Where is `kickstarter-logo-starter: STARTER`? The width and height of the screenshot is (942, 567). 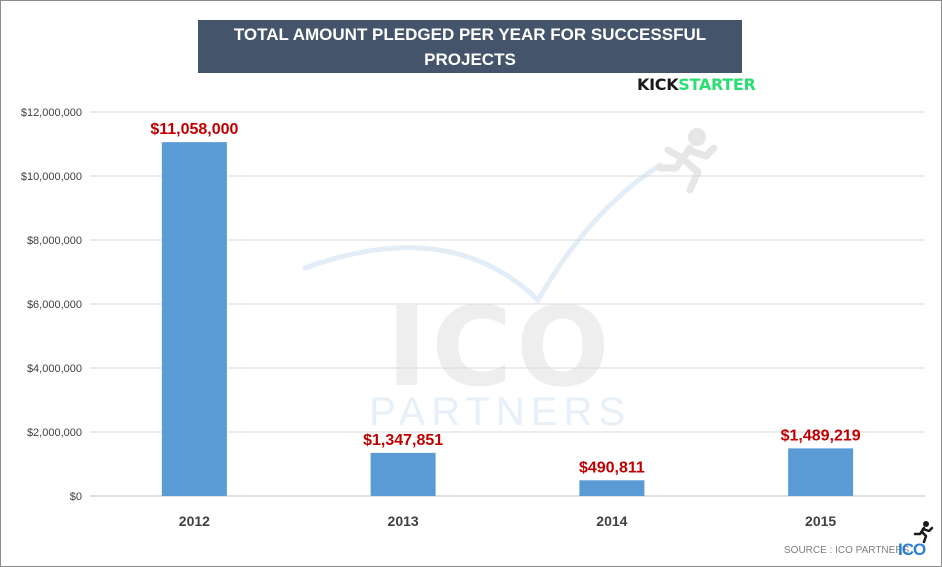
kickstarter-logo-starter: STARTER is located at coordinates (717, 84).